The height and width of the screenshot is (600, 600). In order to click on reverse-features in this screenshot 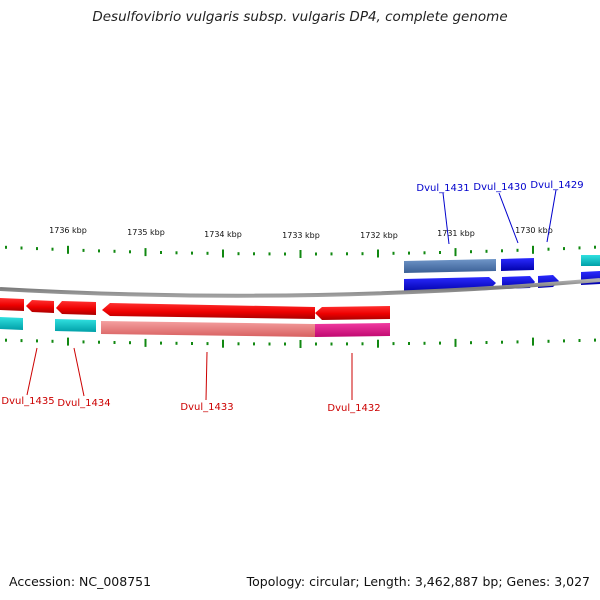, I will do `click(195, 317)`.